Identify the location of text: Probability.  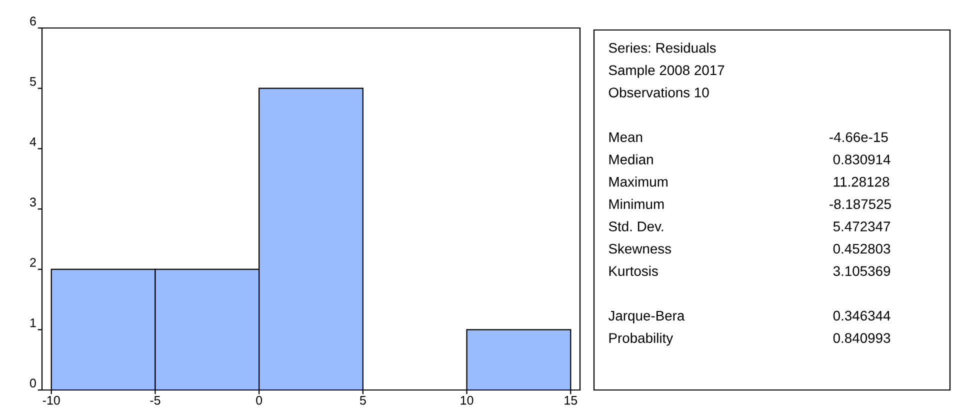
(641, 339).